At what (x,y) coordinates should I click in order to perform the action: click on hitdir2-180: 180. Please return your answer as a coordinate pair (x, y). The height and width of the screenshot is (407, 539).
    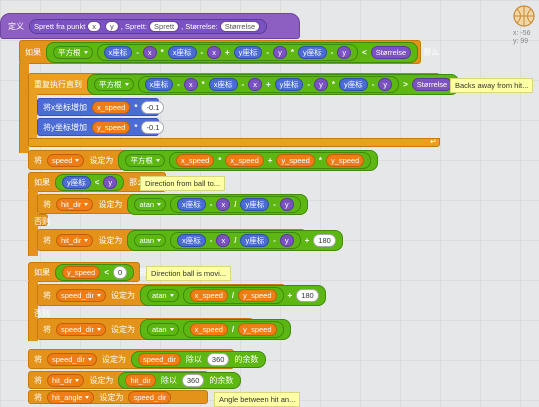
    Looking at the image, I should click on (324, 240).